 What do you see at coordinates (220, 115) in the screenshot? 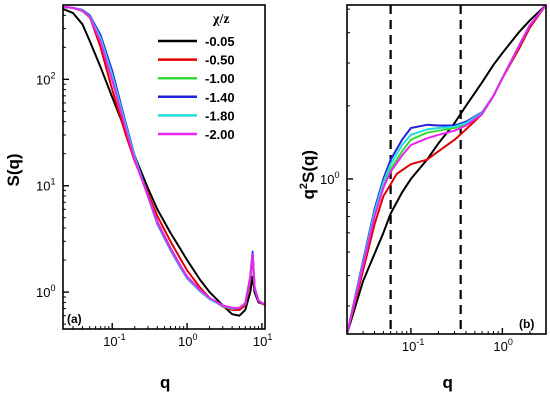
I see `legend-label: -1.80` at bounding box center [220, 115].